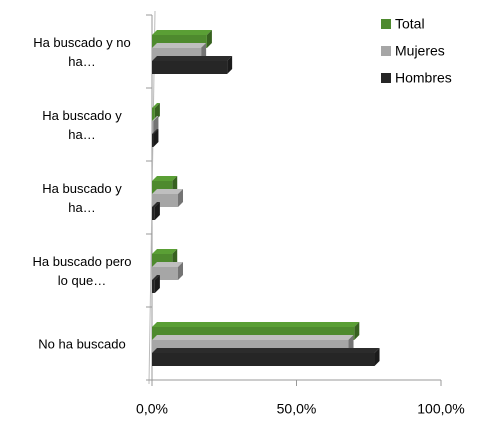  I want to click on legend-label: Total, so click(410, 24).